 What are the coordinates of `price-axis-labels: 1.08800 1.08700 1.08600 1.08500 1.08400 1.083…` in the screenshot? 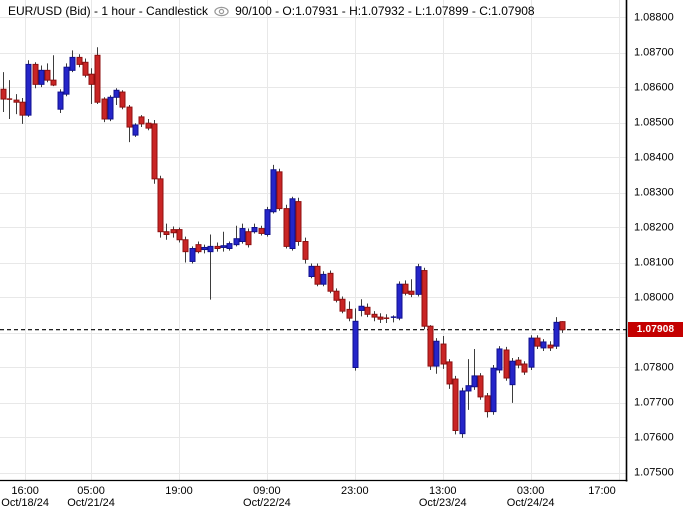 It's located at (654, 245).